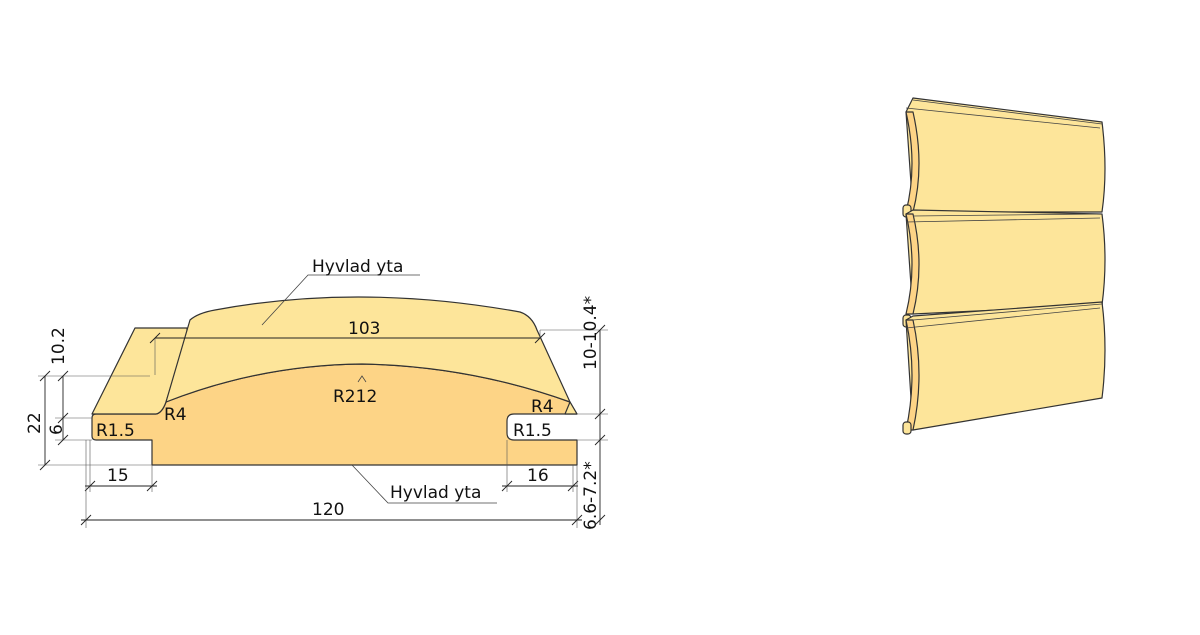 The image size is (1200, 635). I want to click on radius-right-top-label: R4, so click(542, 407).